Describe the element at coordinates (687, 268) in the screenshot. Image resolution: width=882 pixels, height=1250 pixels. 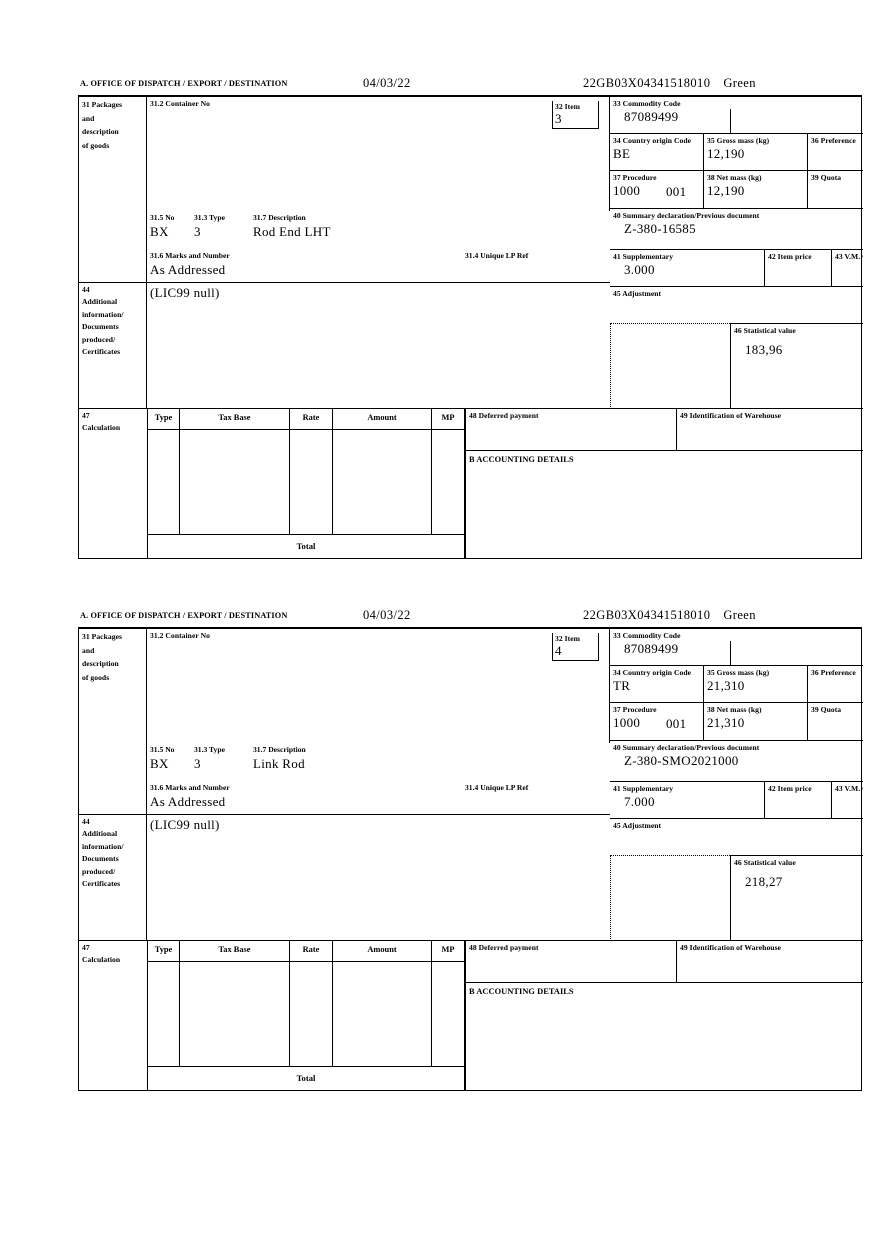
I see `box-41-supplementary: 41 Supplementary 3.000` at that location.